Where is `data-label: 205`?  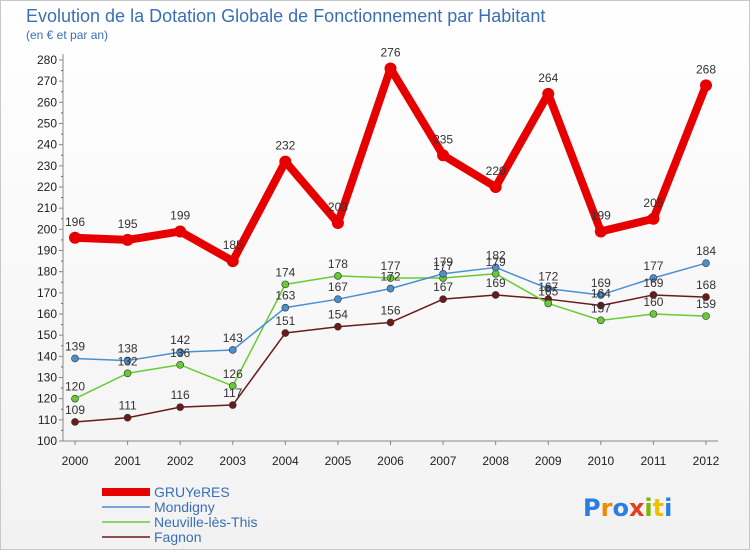 data-label: 205 is located at coordinates (653, 203).